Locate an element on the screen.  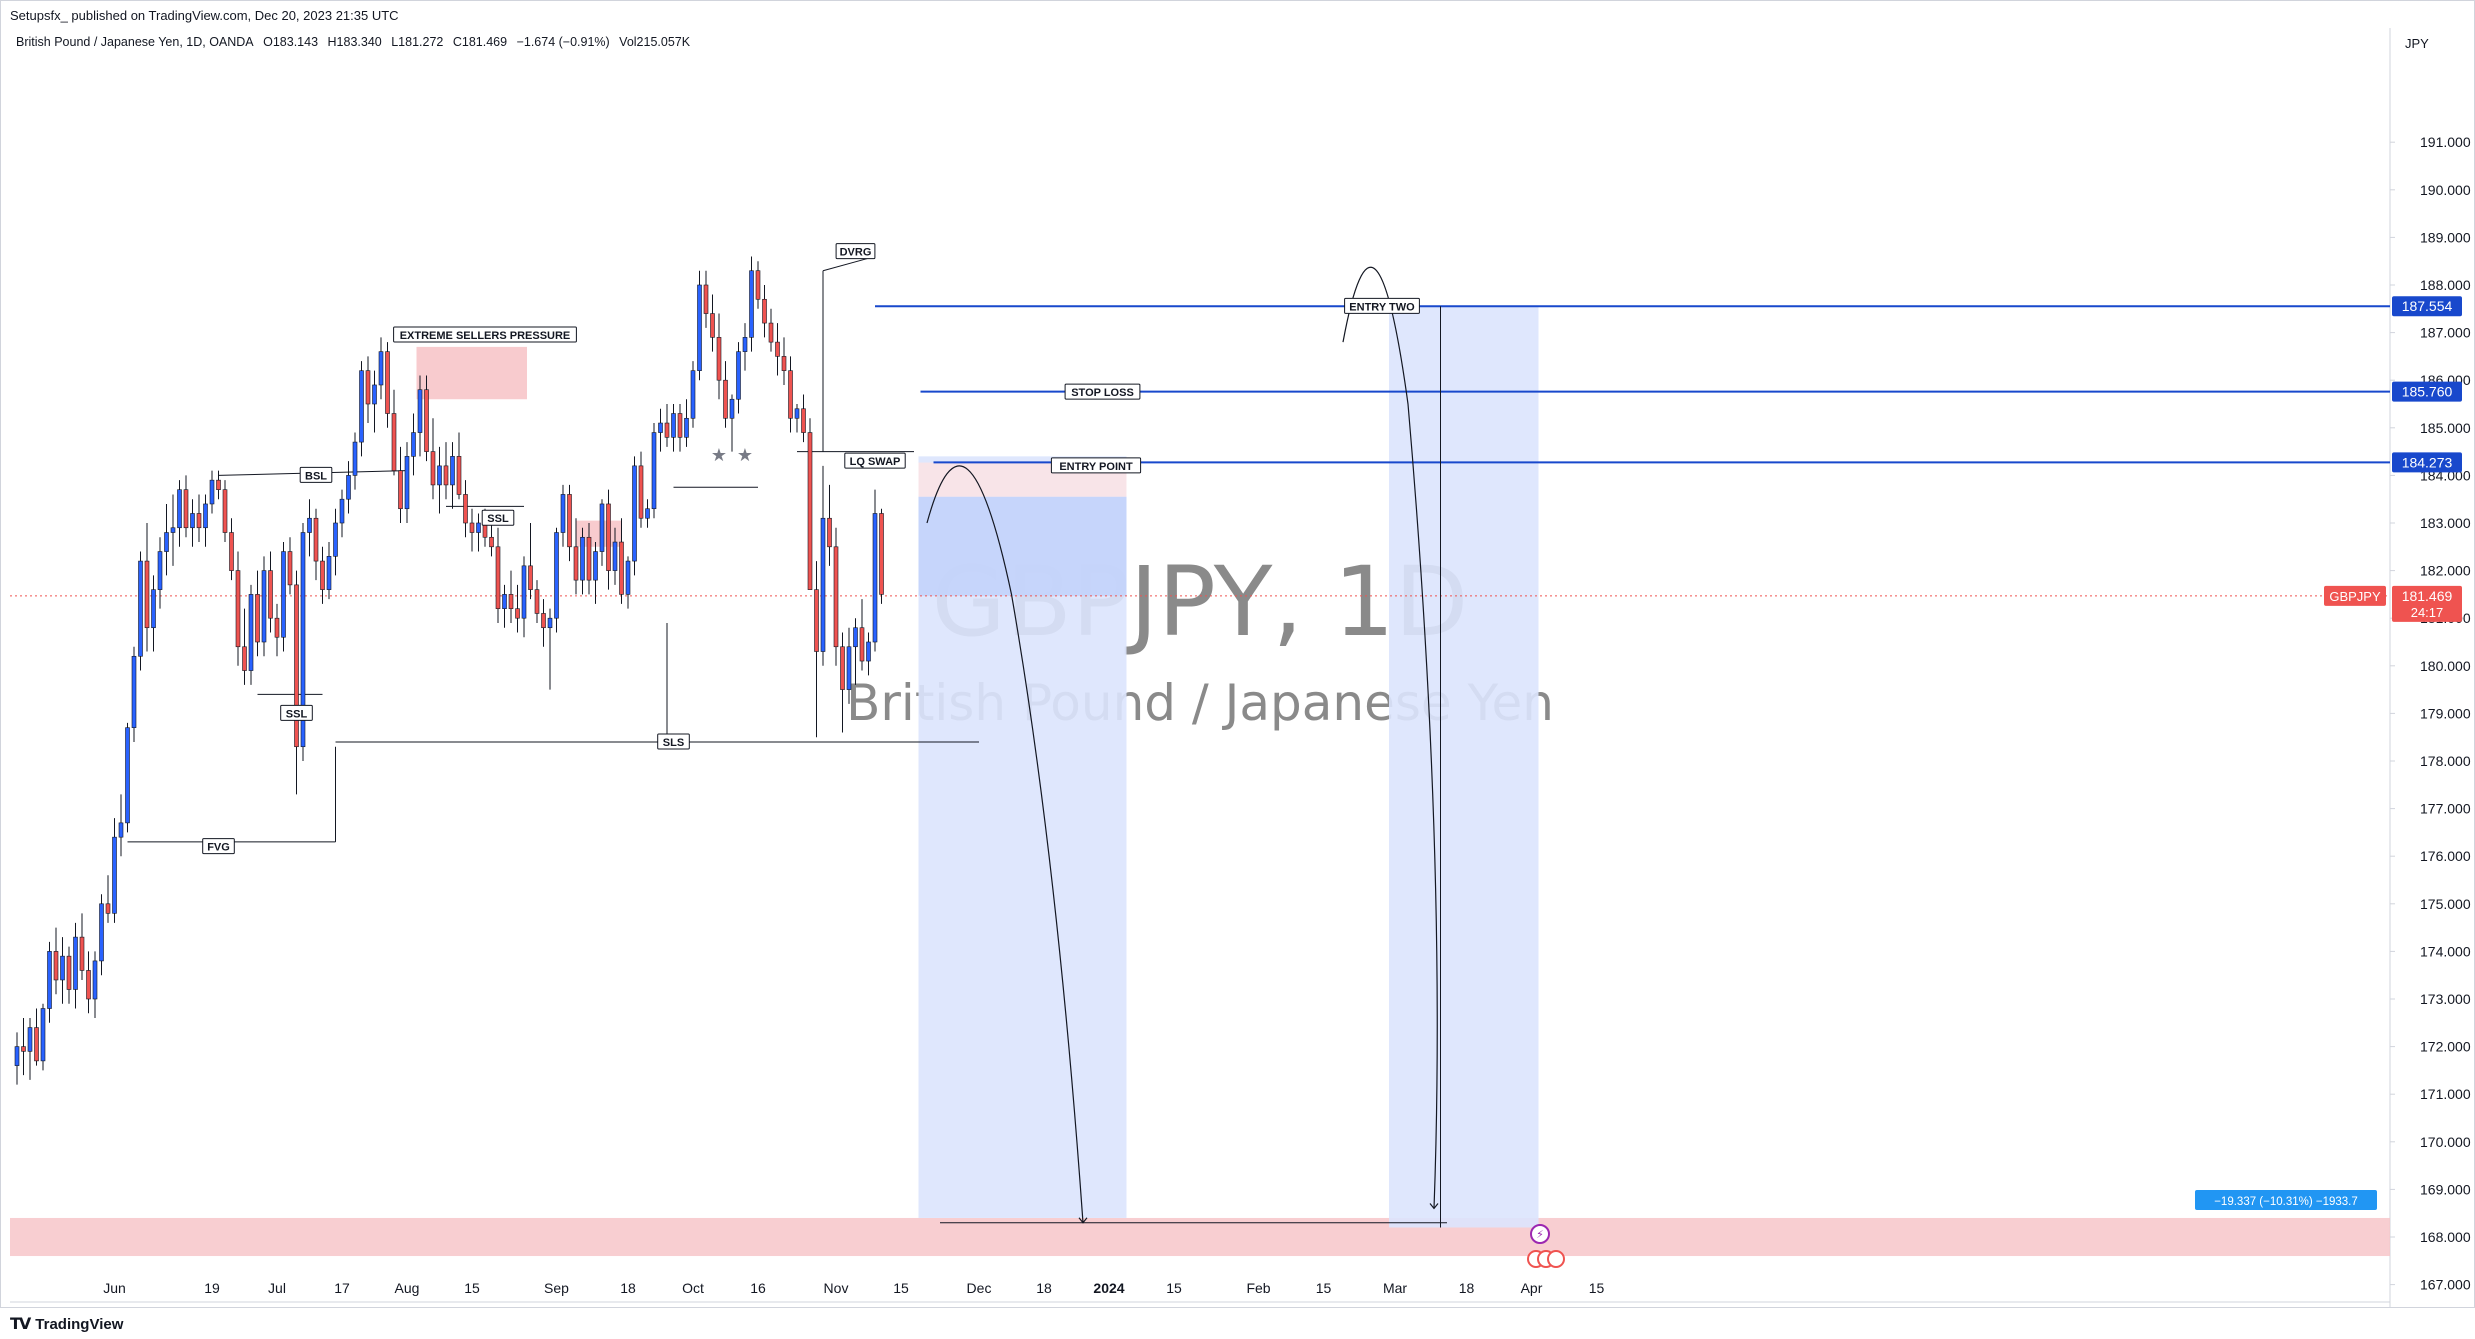
lightning-event-icon is located at coordinates (1540, 1234).